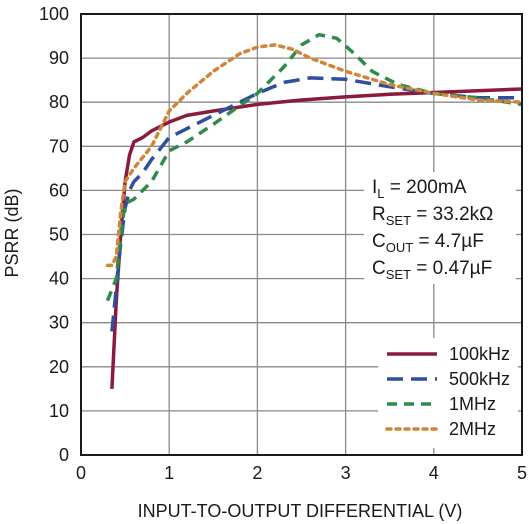  Describe the element at coordinates (434, 473) in the screenshot. I see `x-tick-label: 4` at that location.